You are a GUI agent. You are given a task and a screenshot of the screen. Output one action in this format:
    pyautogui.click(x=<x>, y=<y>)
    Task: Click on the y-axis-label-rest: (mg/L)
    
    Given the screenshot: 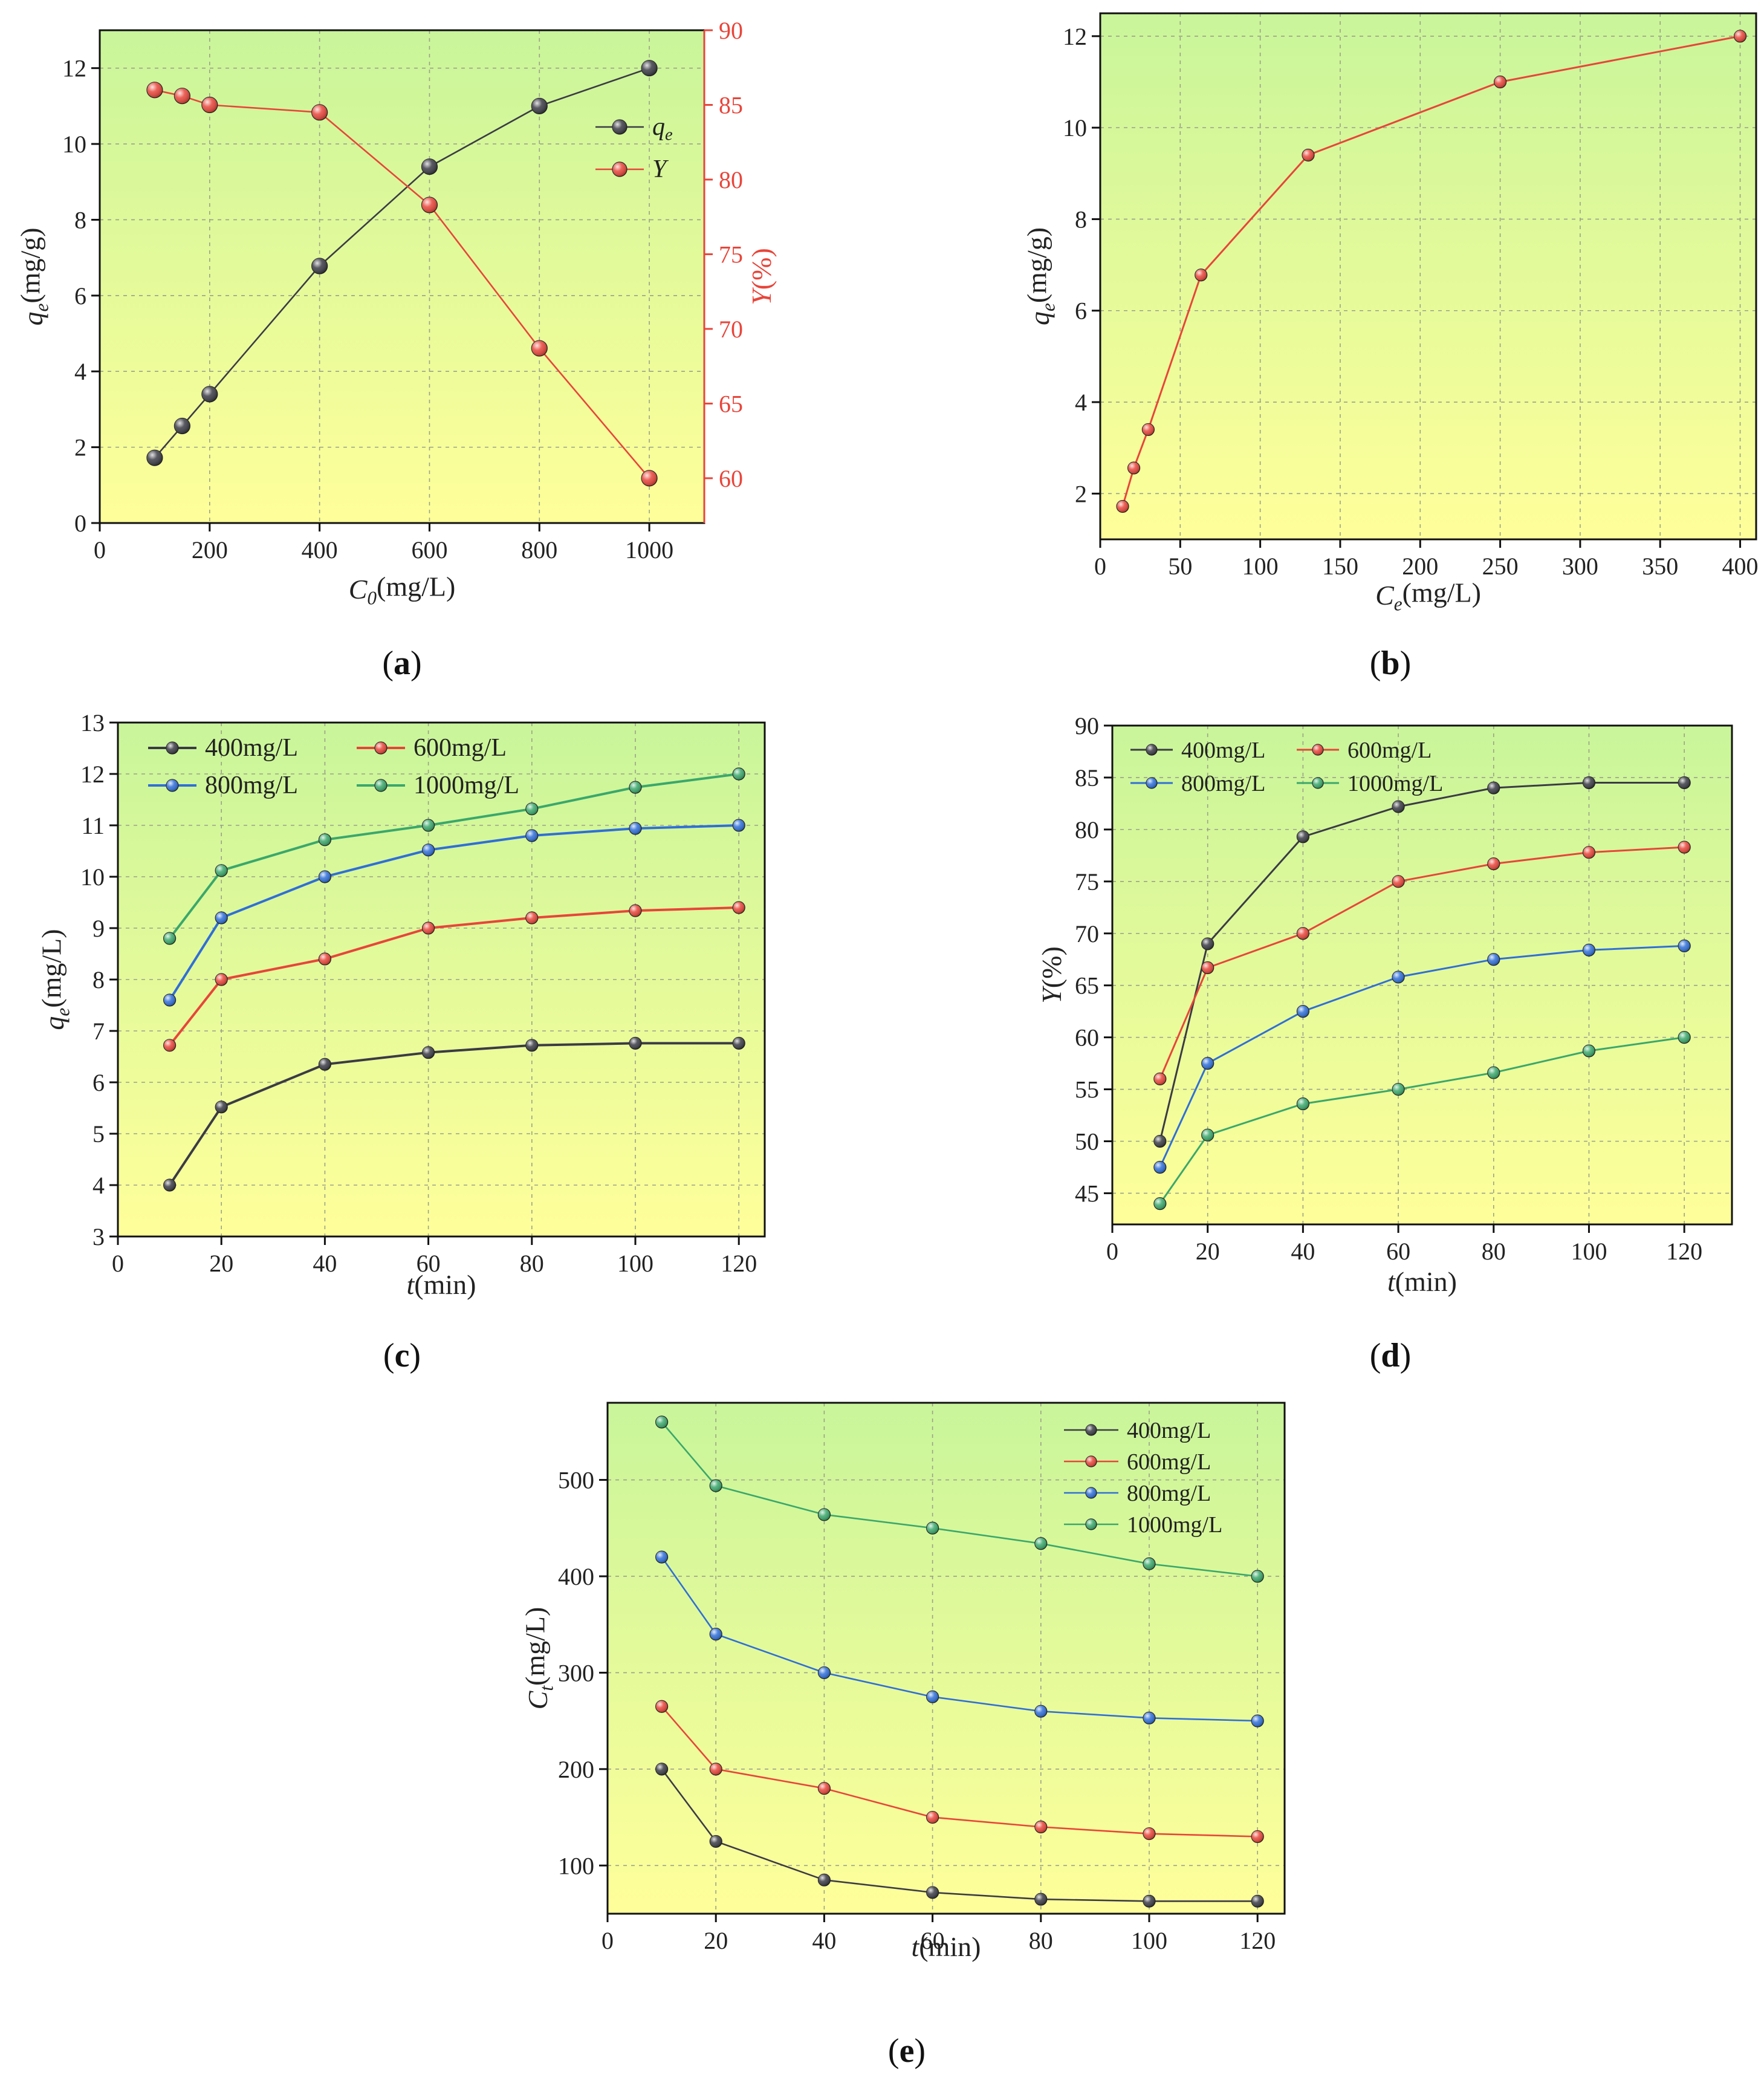 What is the action you would take?
    pyautogui.click(x=535, y=1646)
    